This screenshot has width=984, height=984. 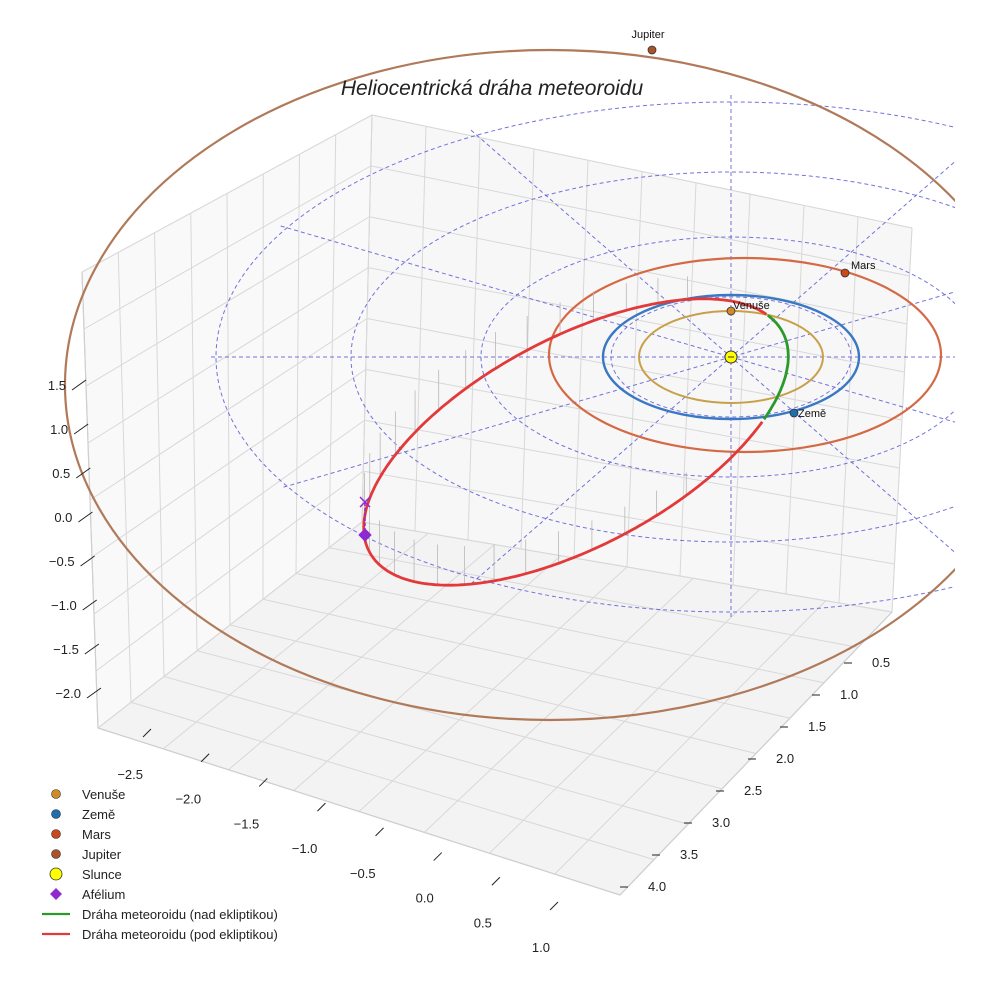 I want to click on legend-item: Afélium, so click(x=87, y=894).